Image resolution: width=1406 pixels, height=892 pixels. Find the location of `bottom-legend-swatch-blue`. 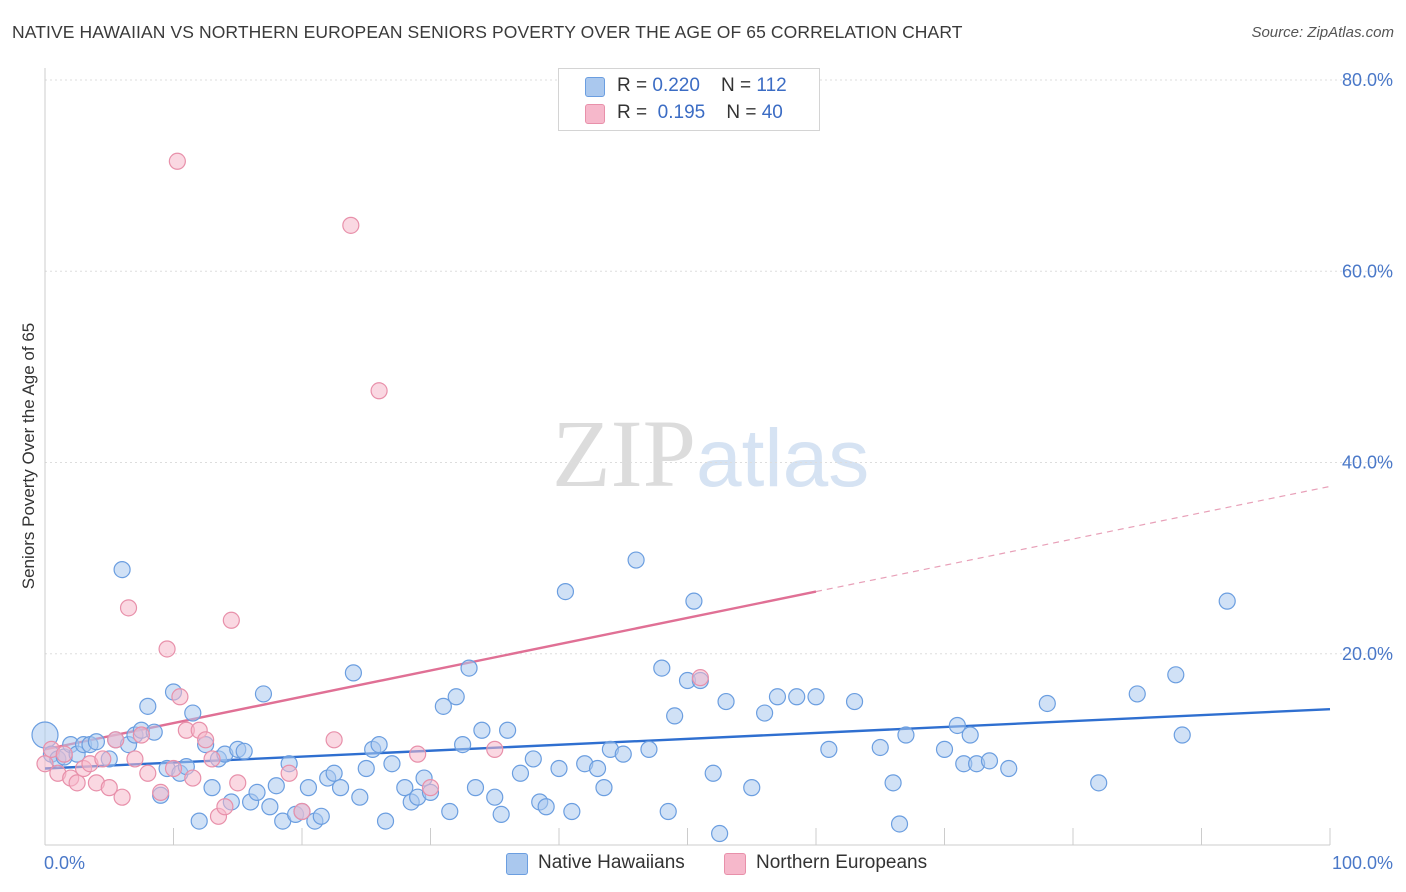

bottom-legend-swatch-blue is located at coordinates (517, 864).